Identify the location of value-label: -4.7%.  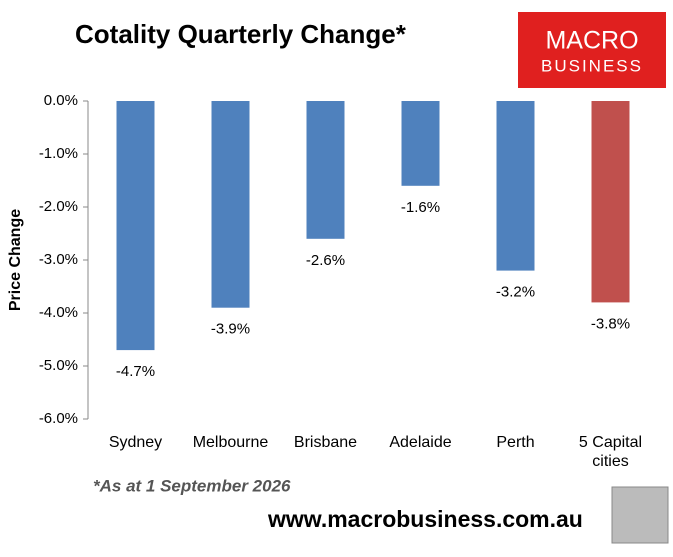
(135, 371).